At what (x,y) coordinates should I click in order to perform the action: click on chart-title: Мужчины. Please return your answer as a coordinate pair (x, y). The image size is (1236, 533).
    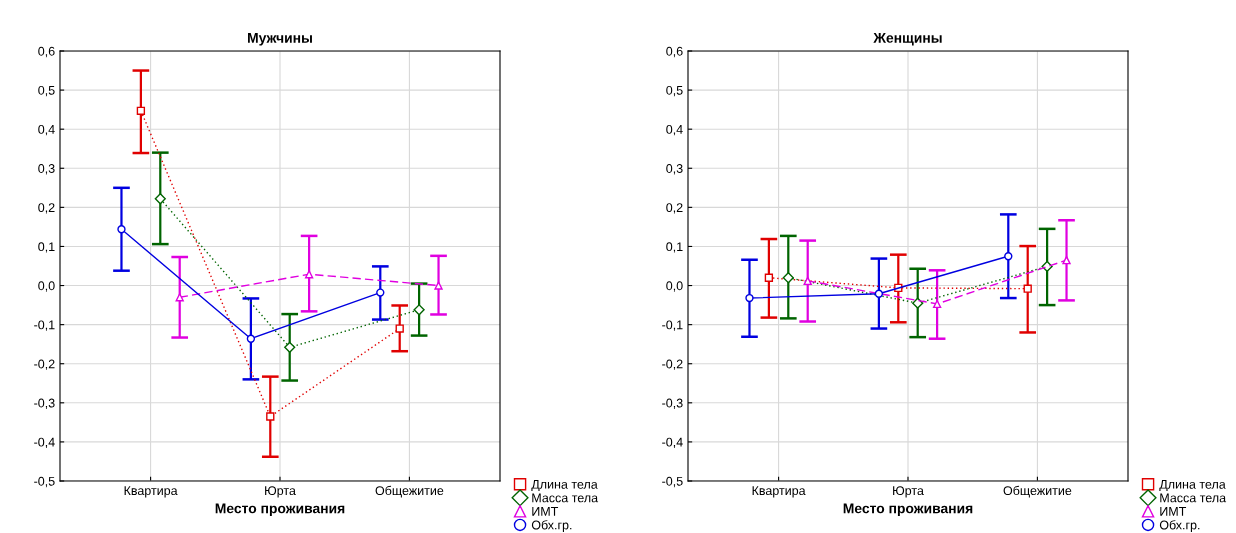
    Looking at the image, I should click on (280, 39).